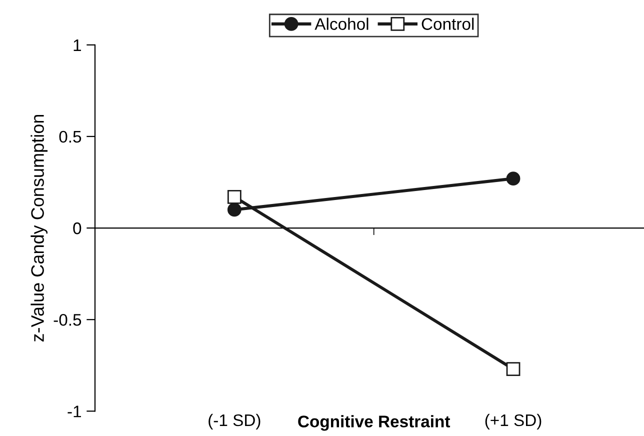 The height and width of the screenshot is (436, 644). Describe the element at coordinates (74, 412) in the screenshot. I see `y-tick-label: -1` at that location.